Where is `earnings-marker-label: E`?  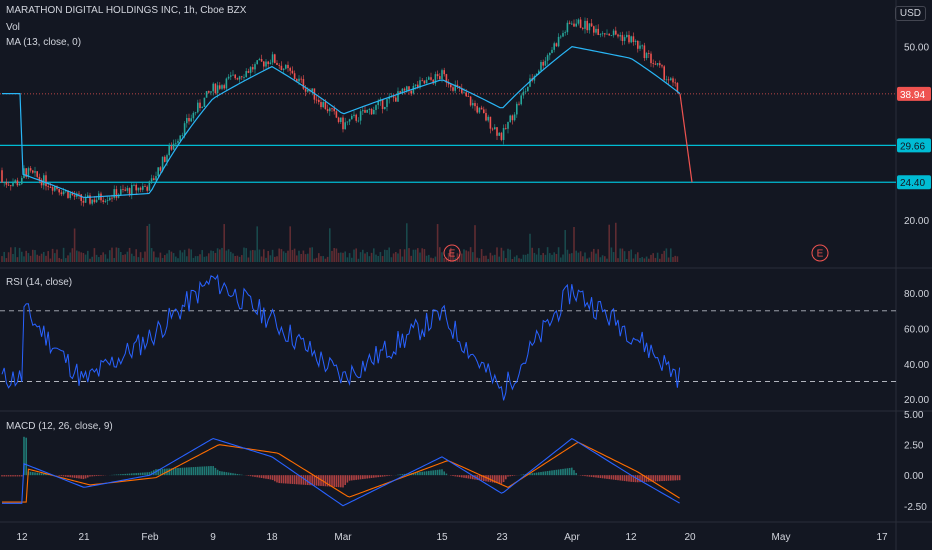 earnings-marker-label: E is located at coordinates (820, 254).